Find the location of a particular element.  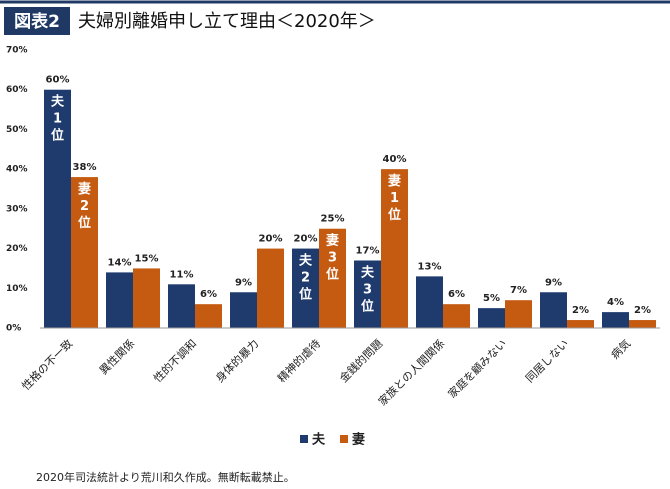

value-label: 5% is located at coordinates (491, 298).